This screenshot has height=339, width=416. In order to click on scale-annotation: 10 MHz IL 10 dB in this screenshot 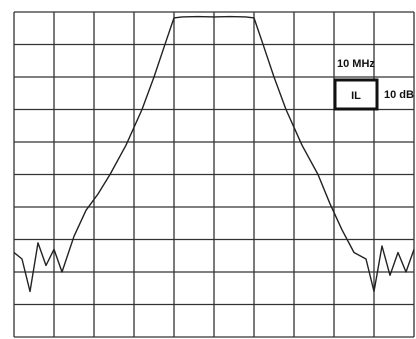, I will do `click(373, 84)`.